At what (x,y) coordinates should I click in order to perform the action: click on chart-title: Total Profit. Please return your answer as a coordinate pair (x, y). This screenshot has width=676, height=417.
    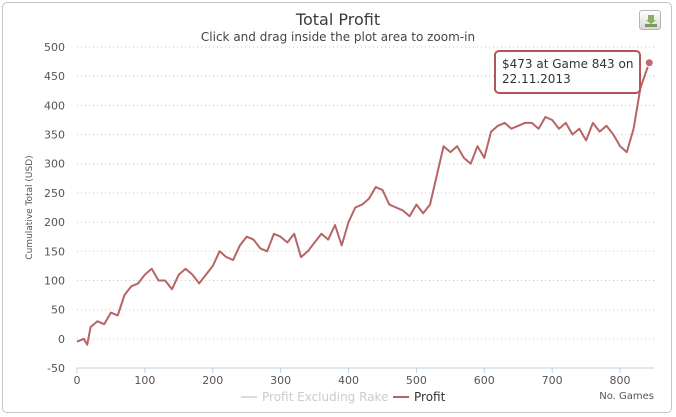
    Looking at the image, I should click on (337, 19).